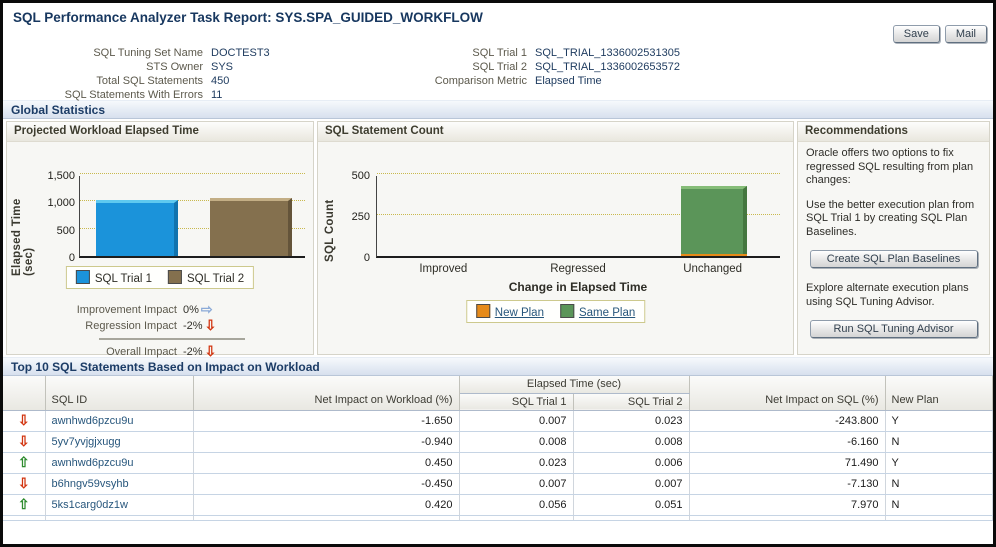 The width and height of the screenshot is (996, 547). I want to click on statement-count-legend: New Plan Same Plan, so click(555, 311).